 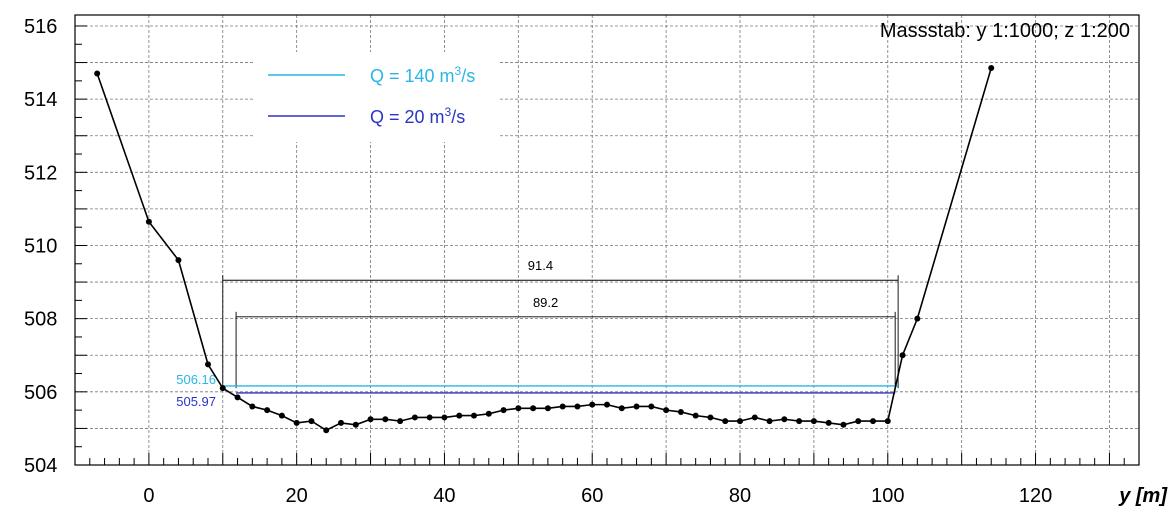 I want to click on width-marker-label: 89.2, so click(x=545, y=302).